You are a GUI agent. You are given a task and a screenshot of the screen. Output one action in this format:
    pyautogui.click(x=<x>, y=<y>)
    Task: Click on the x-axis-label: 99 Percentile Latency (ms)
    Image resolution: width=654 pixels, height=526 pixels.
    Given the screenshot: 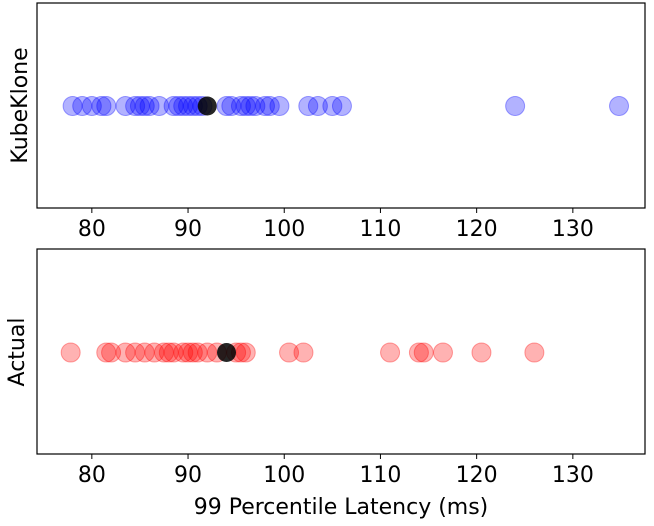 What is the action you would take?
    pyautogui.click(x=341, y=507)
    